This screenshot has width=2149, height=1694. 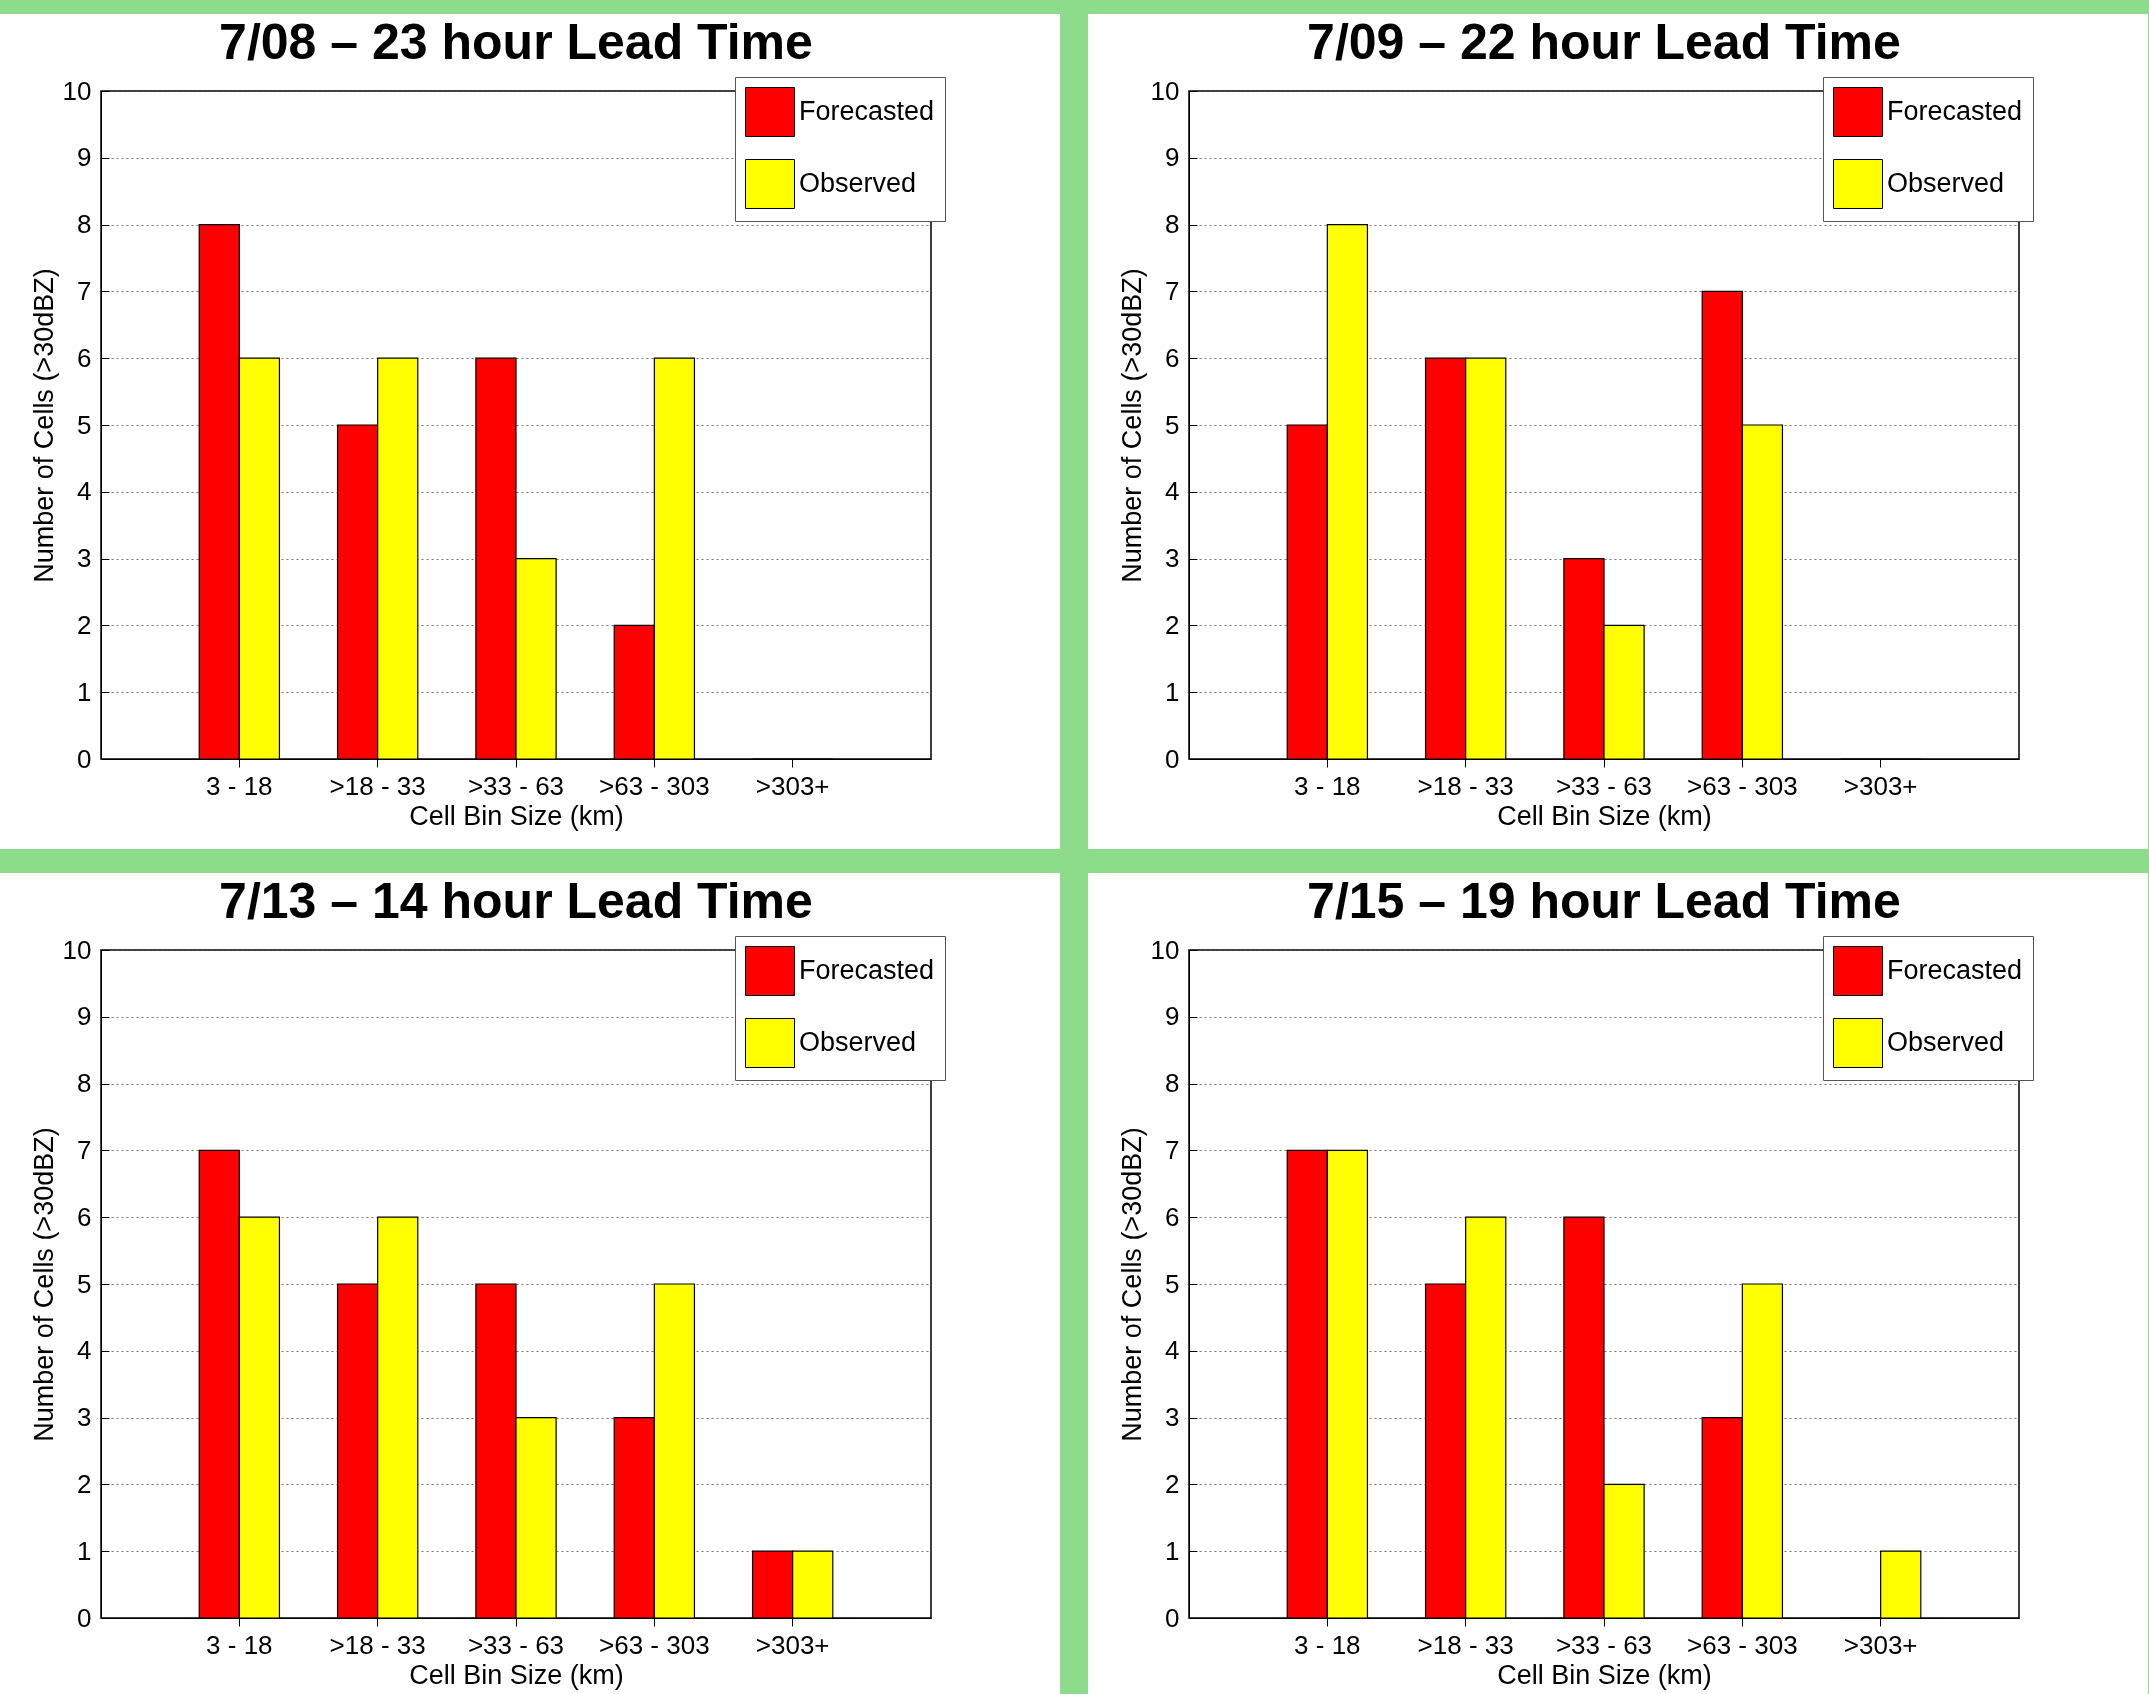 I want to click on chart-title: 7/08 – 23 hour Lead Time, so click(x=516, y=41).